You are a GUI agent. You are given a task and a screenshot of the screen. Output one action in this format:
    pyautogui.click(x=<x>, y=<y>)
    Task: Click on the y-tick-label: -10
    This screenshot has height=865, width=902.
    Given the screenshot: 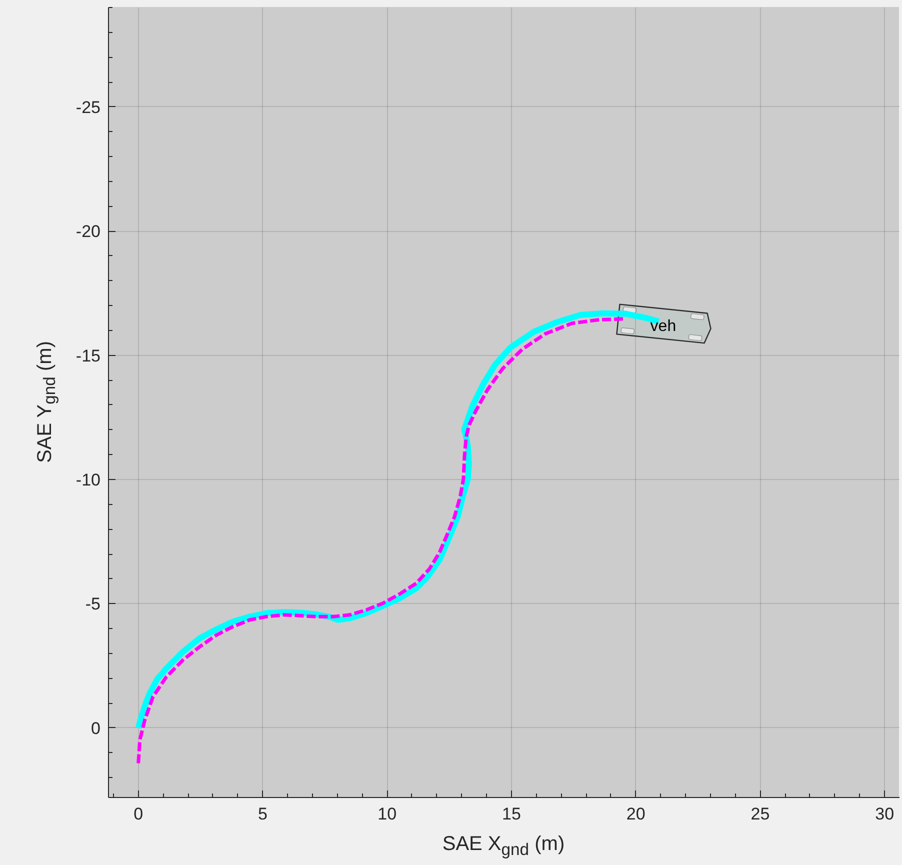 What is the action you would take?
    pyautogui.click(x=88, y=480)
    